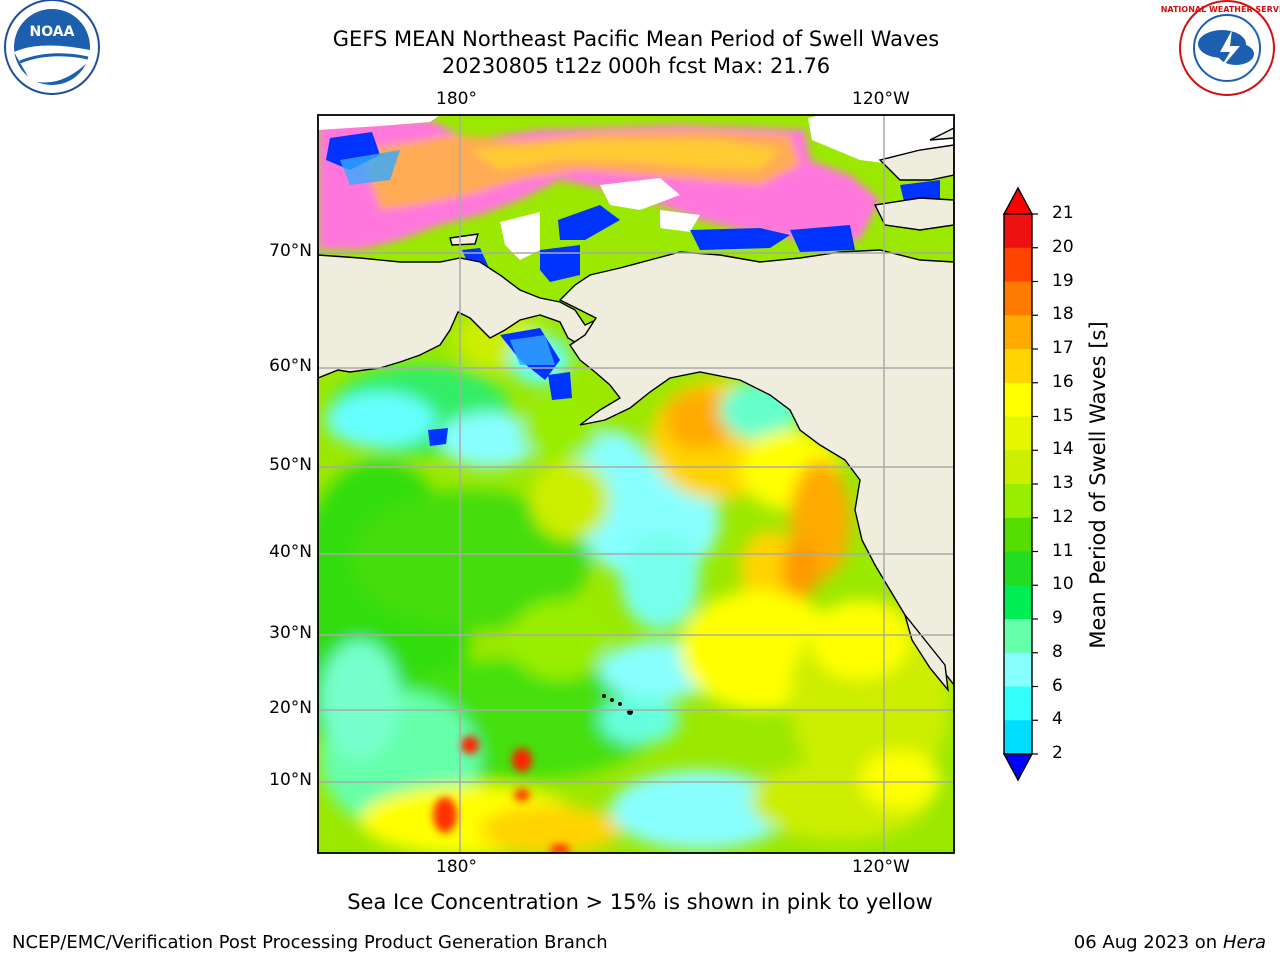 This screenshot has height=960, width=1280. What do you see at coordinates (1057, 753) in the screenshot?
I see `colorbar-tick-label: 2` at bounding box center [1057, 753].